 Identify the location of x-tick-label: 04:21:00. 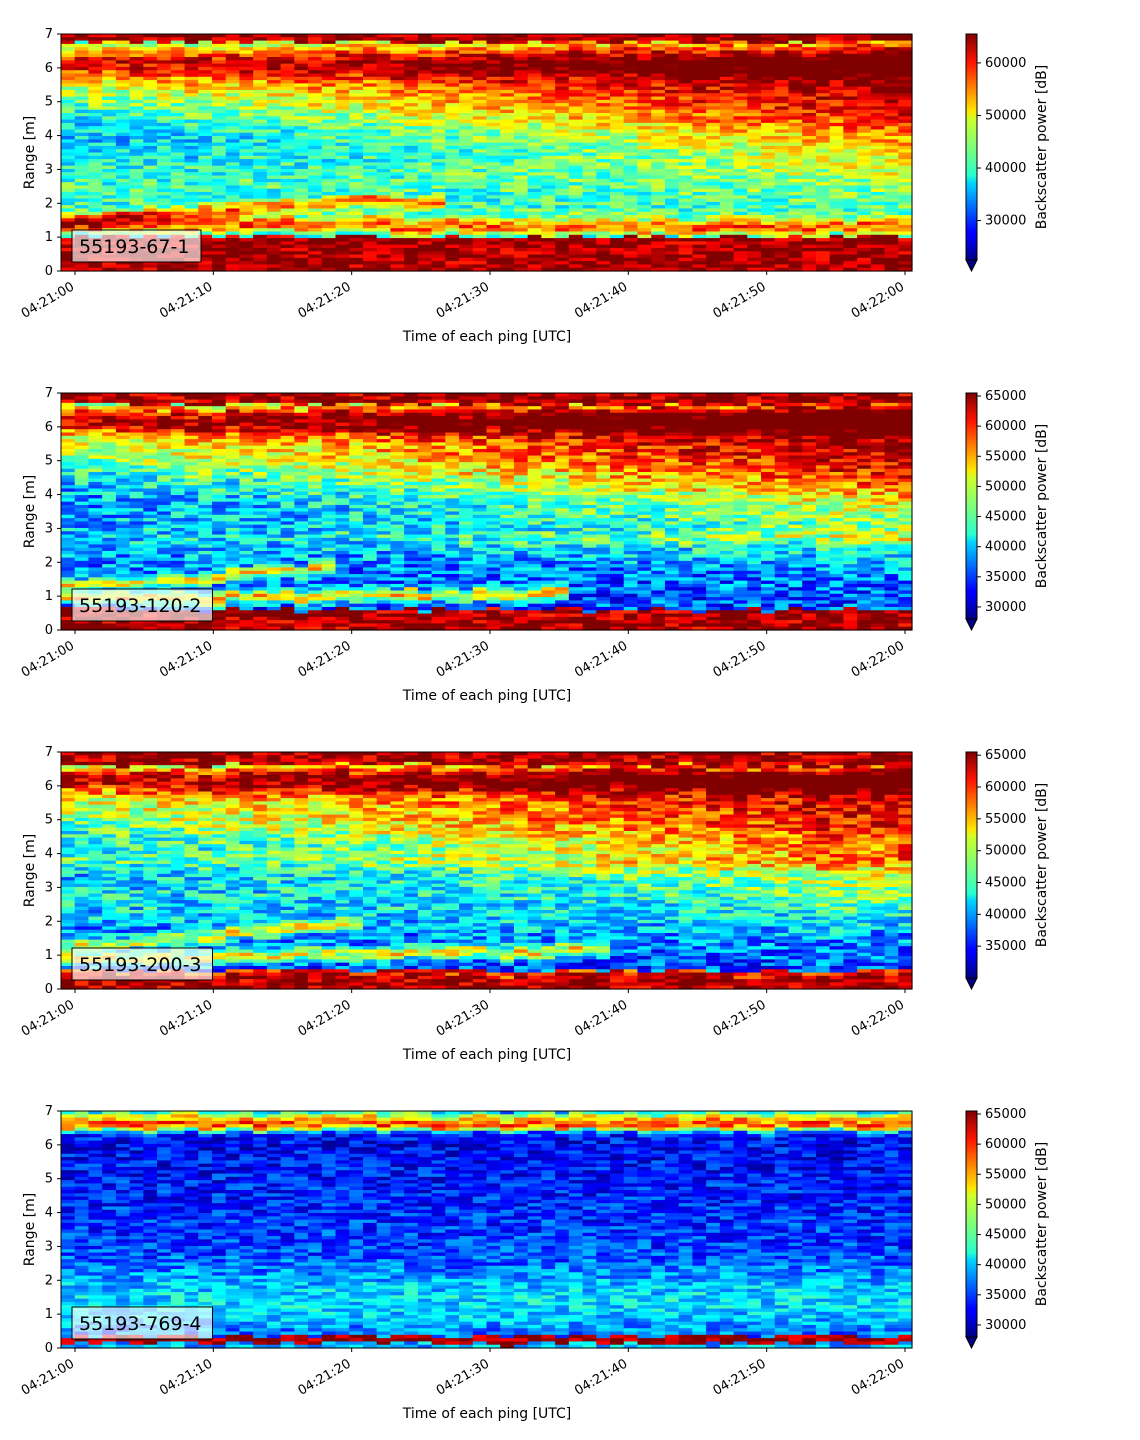
(48, 300).